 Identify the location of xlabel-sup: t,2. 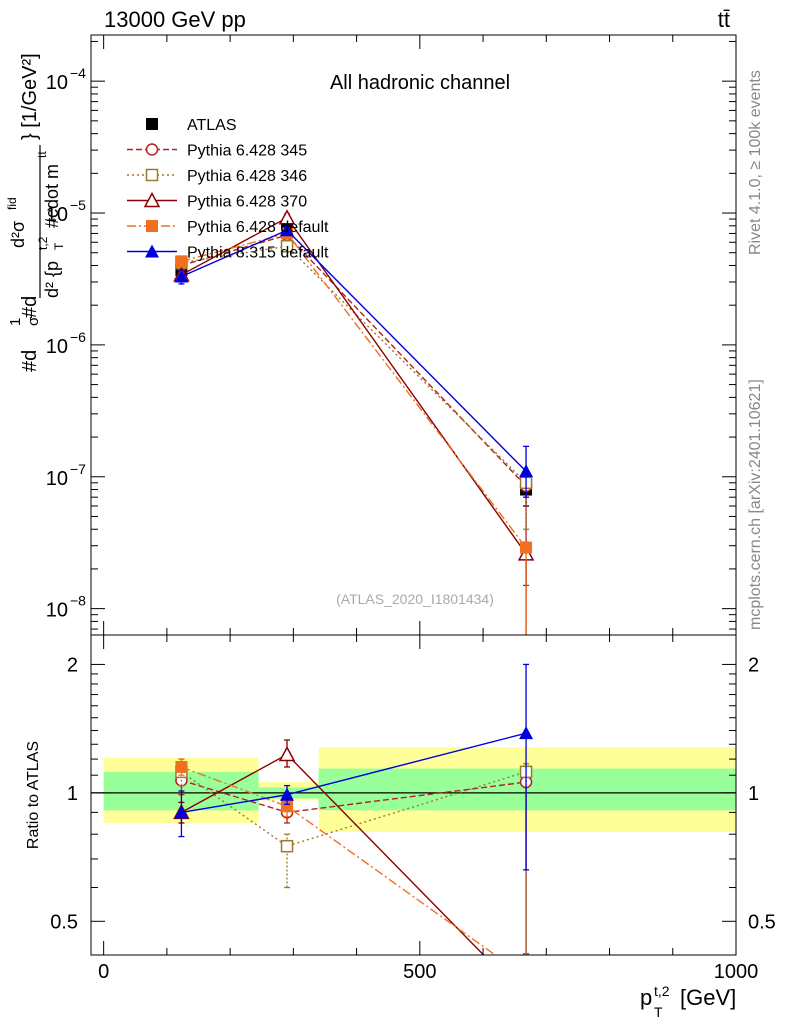
(662, 991).